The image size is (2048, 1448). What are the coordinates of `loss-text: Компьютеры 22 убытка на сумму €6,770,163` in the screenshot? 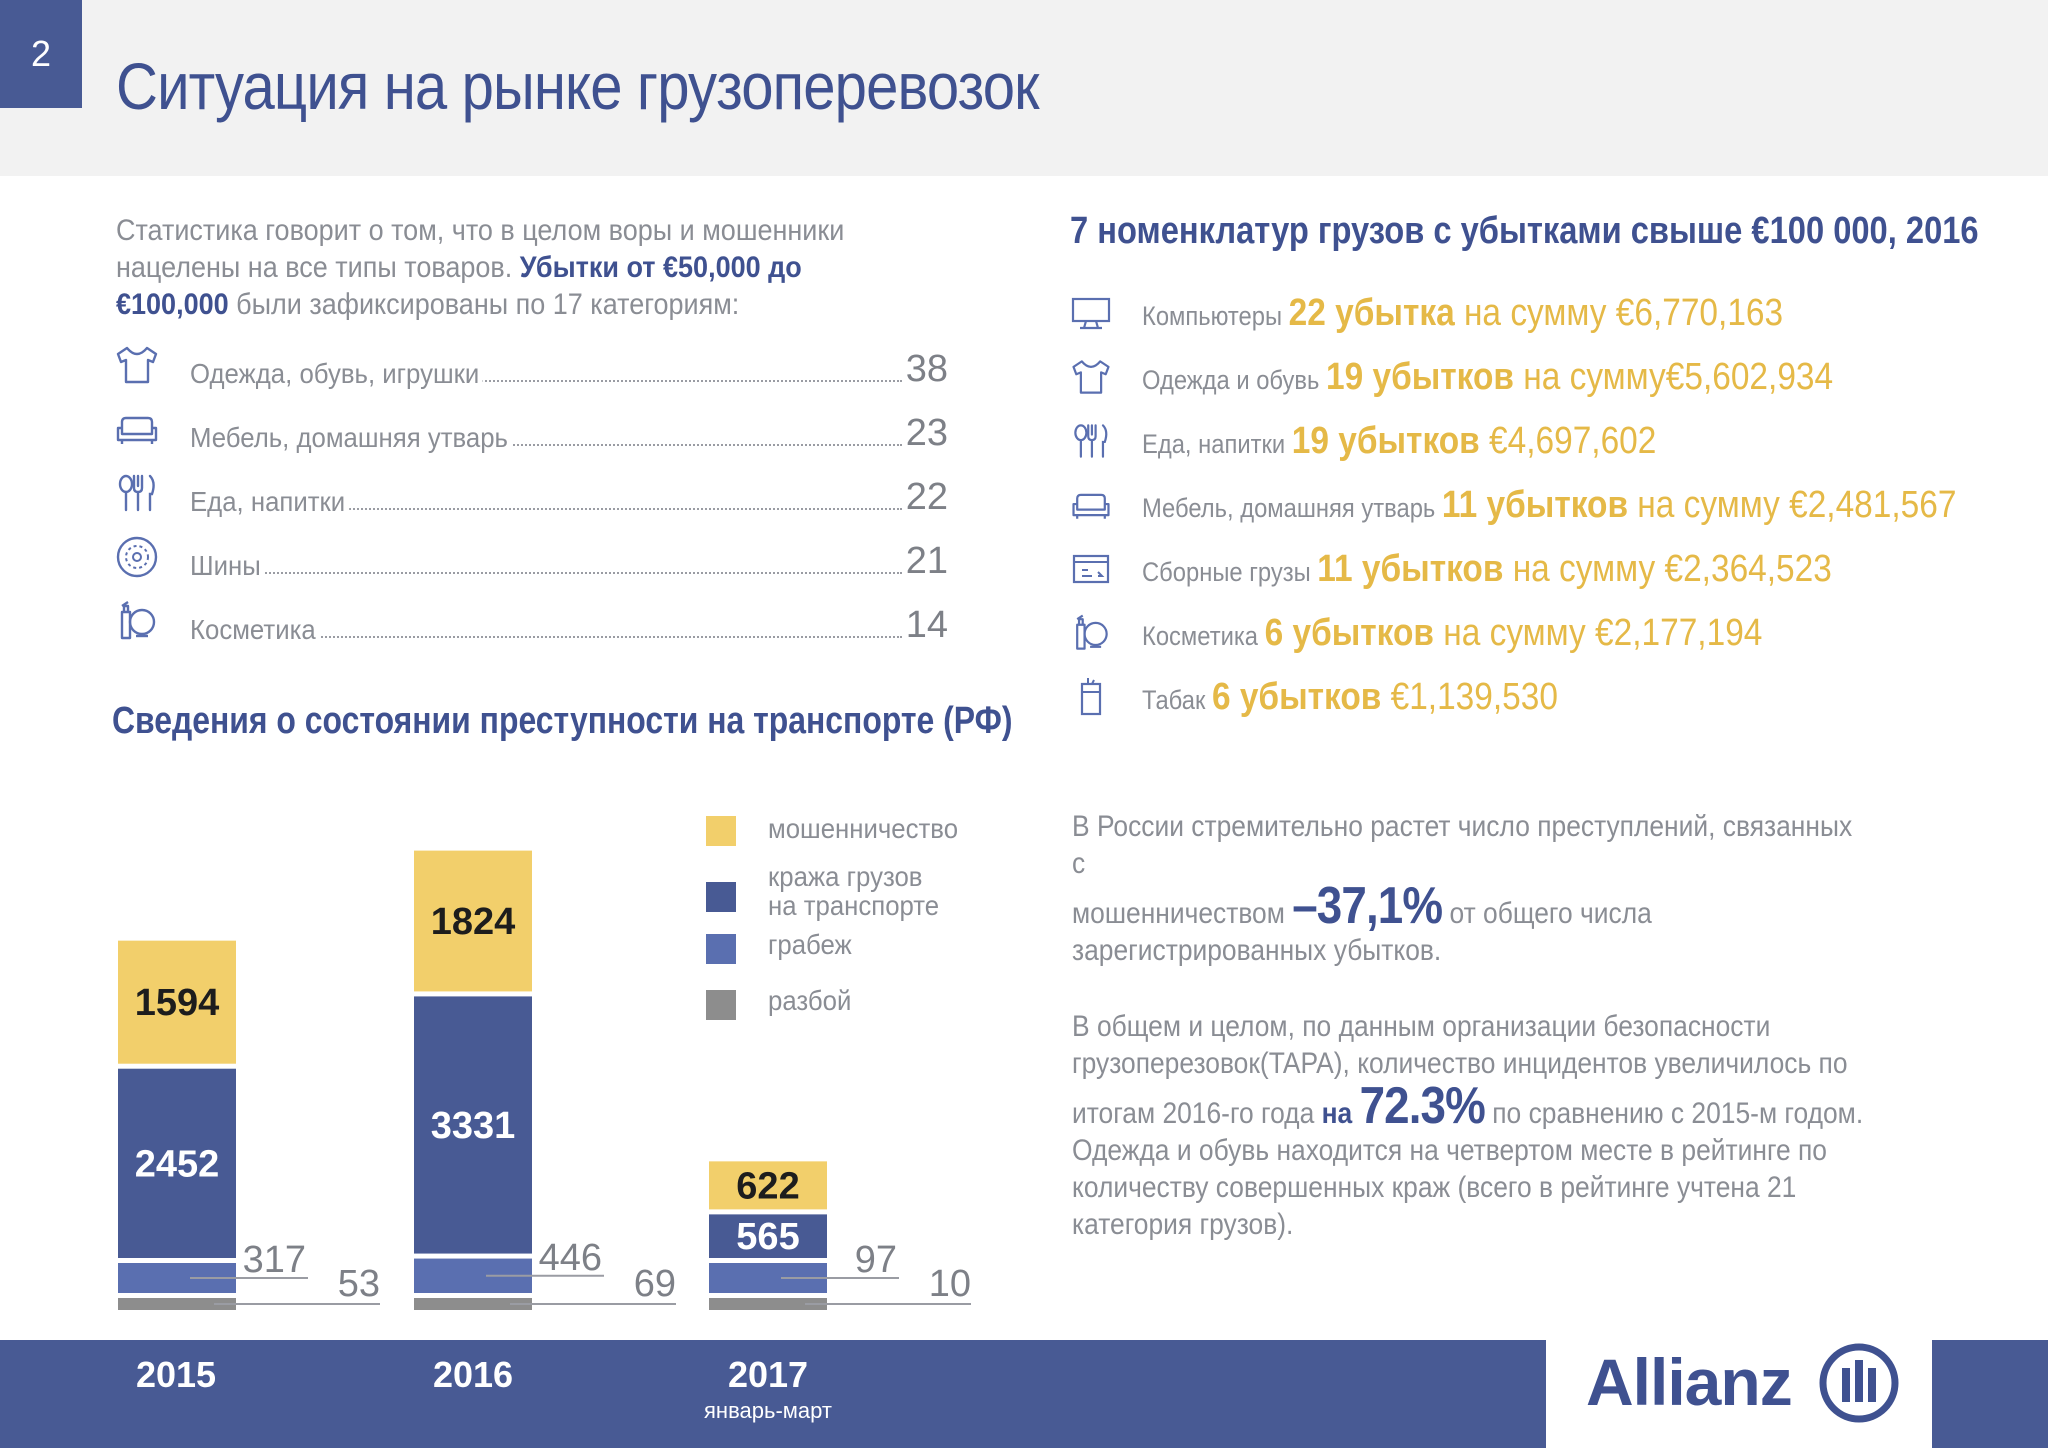 It's located at (1462, 317).